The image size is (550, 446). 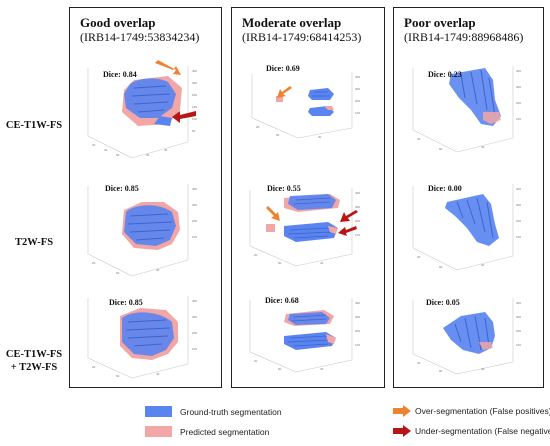 I want to click on panel-title: Good overlap, so click(x=118, y=22).